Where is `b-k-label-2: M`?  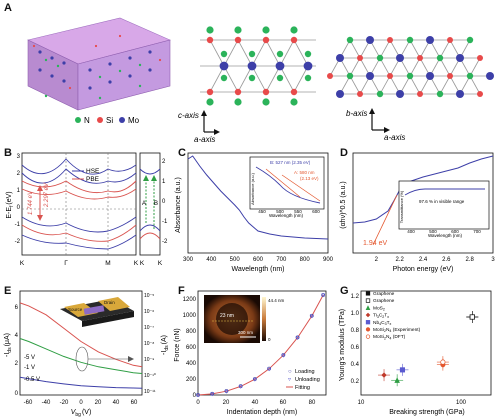
b-k-label-2: M is located at coordinates (107, 263).